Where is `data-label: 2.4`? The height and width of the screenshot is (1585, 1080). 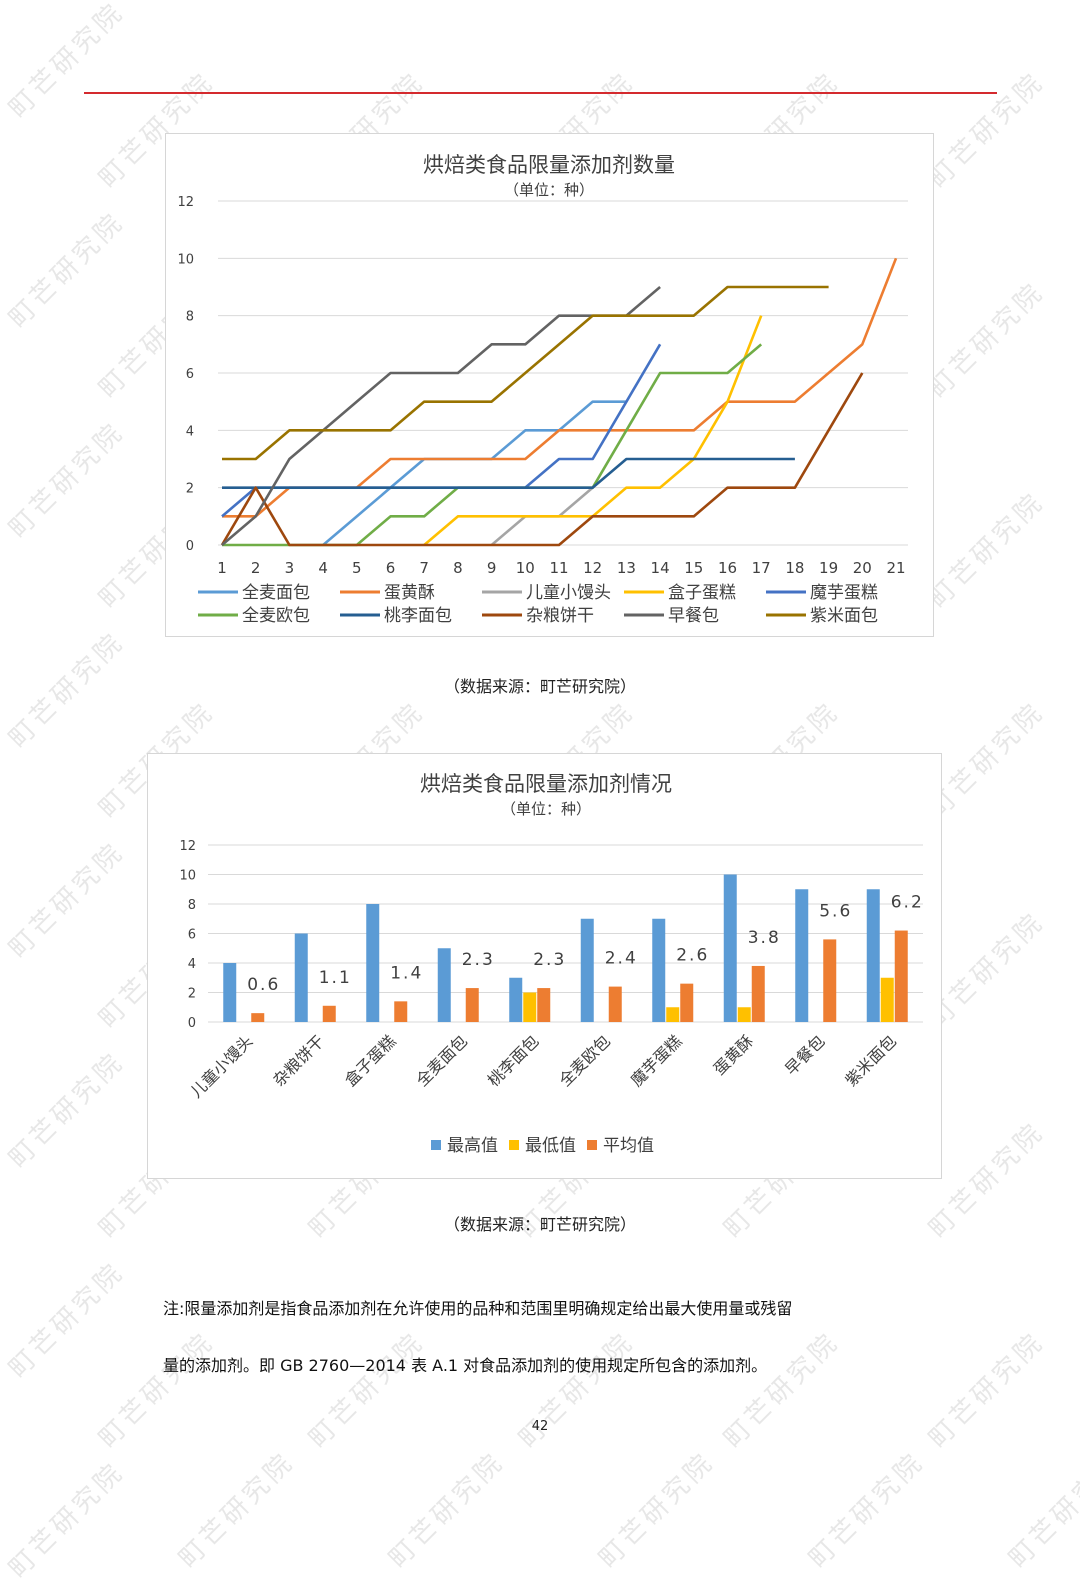 data-label: 2.4 is located at coordinates (621, 959).